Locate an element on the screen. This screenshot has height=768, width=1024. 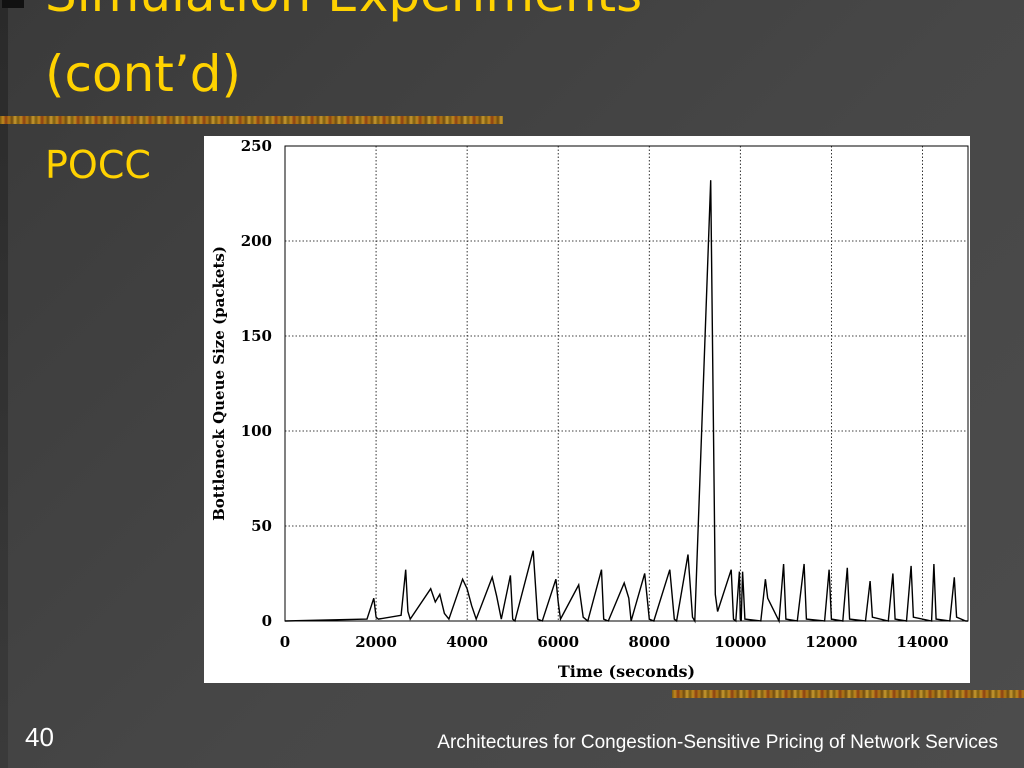
x-tick-labels: 0 2000 4000 6000 8000 10000 12000 14000 is located at coordinates (614, 642).